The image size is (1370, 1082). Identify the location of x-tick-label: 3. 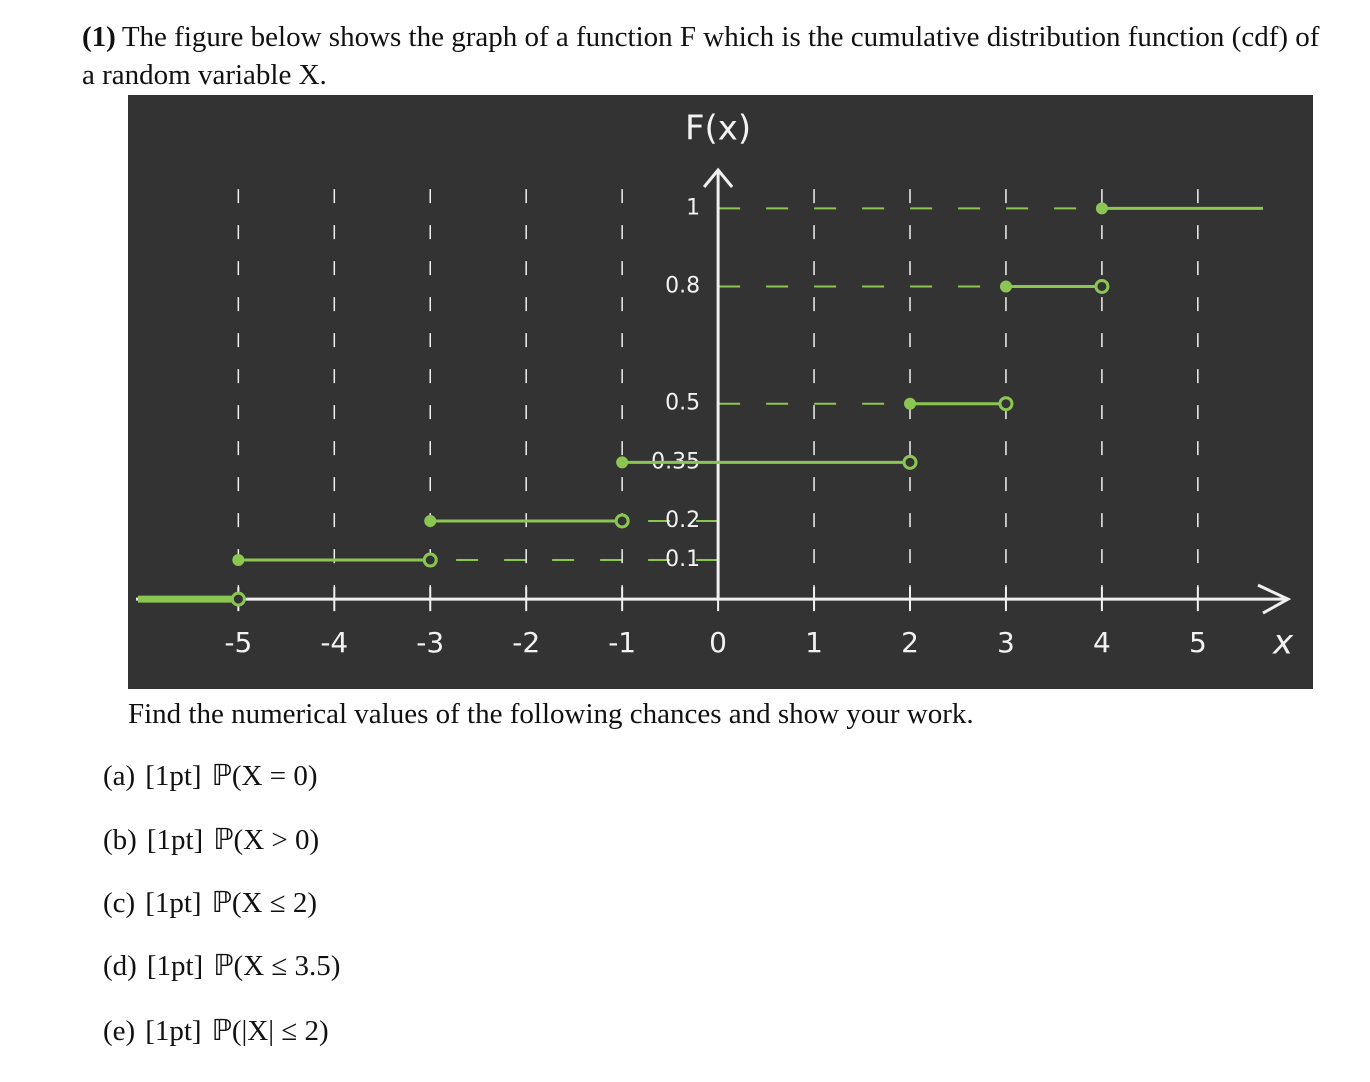
(1006, 642).